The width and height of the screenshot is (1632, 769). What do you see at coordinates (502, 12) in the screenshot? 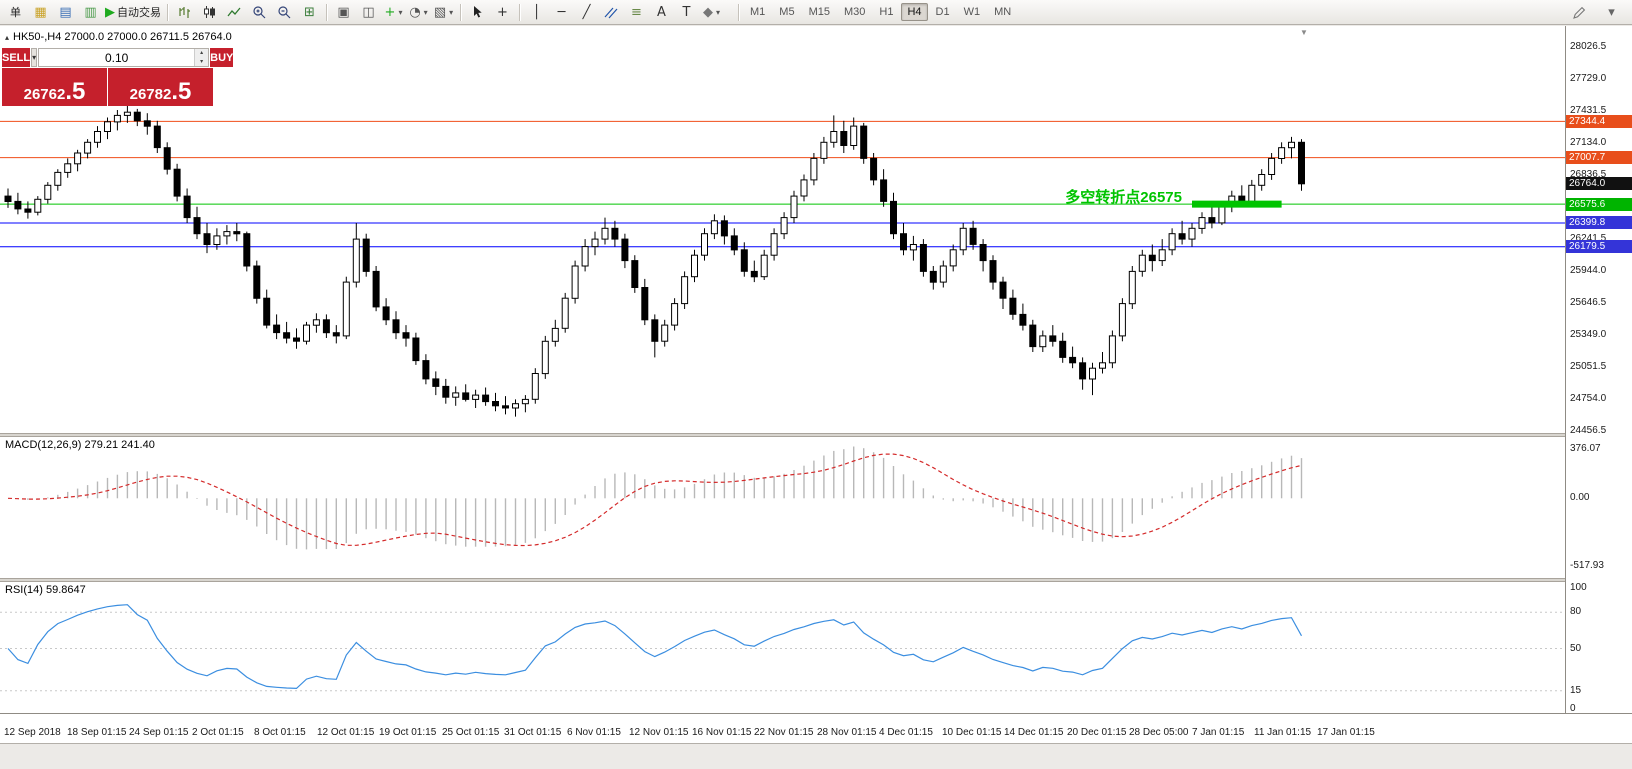
I see `crosshair-button: +` at bounding box center [502, 12].